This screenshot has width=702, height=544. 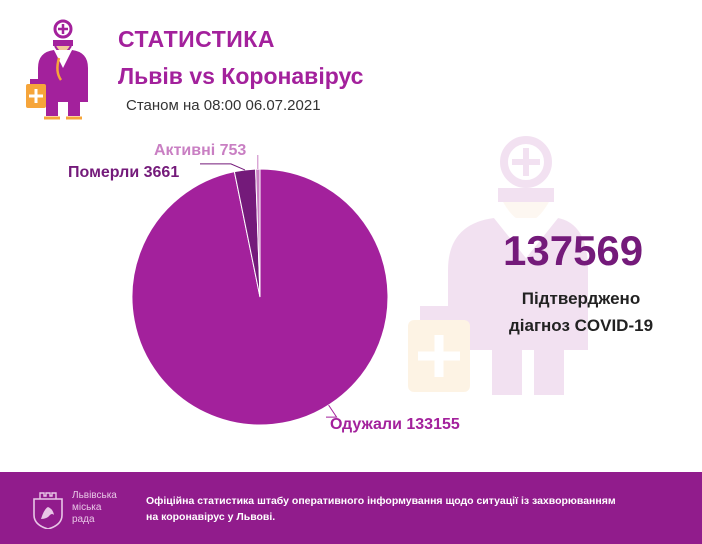 I want to click on confirmed-label: Підтверджено діагноз COVID-19, so click(x=581, y=312).